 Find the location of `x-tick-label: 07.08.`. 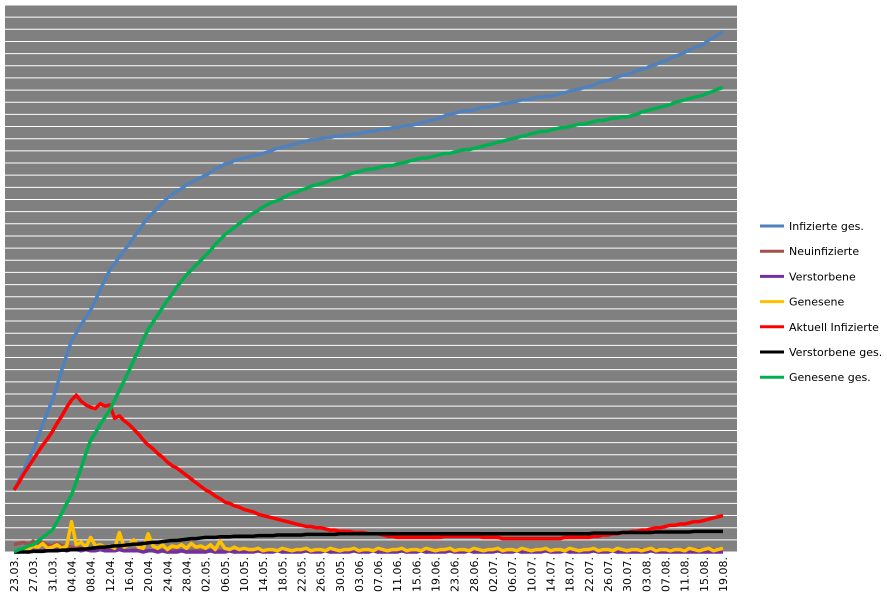

x-tick-label: 07.08. is located at coordinates (666, 574).